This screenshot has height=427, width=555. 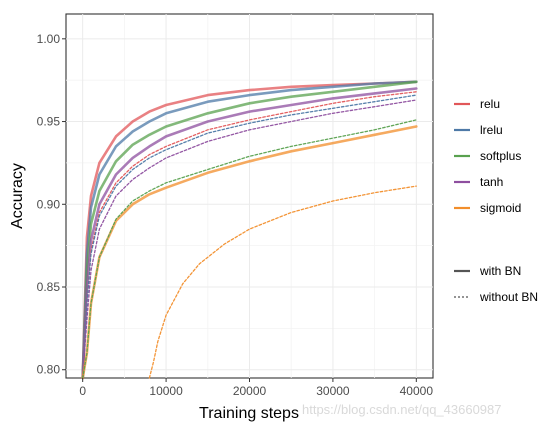 What do you see at coordinates (500, 156) in the screenshot?
I see `legend-label-softplus: softplus` at bounding box center [500, 156].